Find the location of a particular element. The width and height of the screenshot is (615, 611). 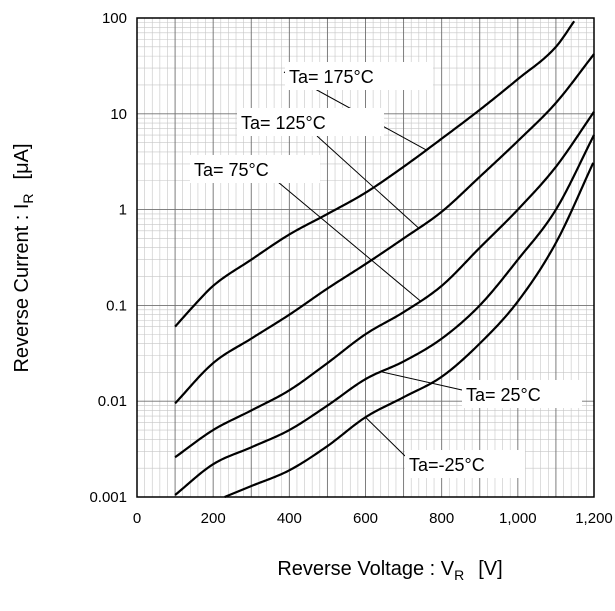

annotation-leader is located at coordinates (386, 436).